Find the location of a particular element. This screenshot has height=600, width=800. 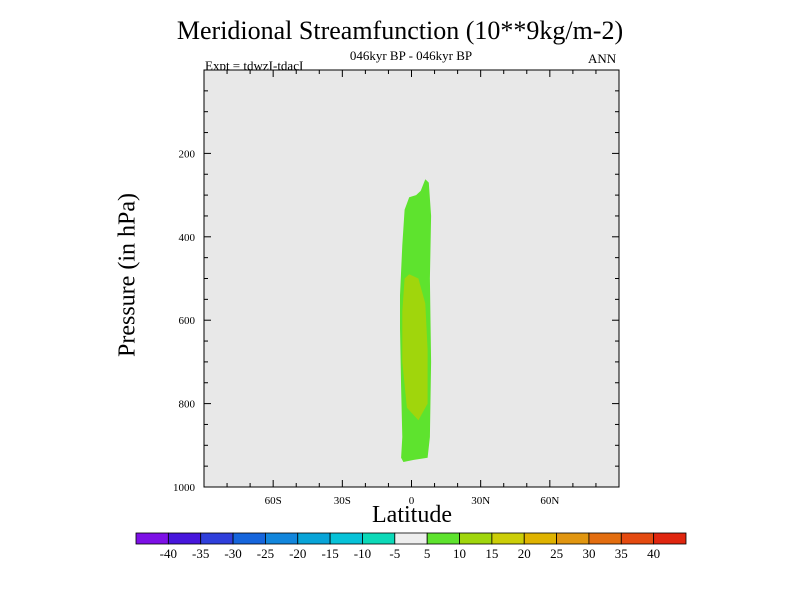

colorbar-label: -25 is located at coordinates (265, 553).